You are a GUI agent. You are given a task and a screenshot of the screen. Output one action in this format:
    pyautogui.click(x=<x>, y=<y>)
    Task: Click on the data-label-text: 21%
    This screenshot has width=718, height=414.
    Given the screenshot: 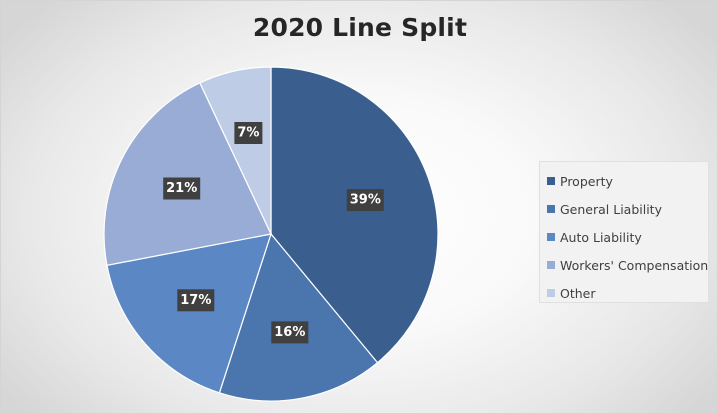 What is the action you would take?
    pyautogui.click(x=181, y=188)
    